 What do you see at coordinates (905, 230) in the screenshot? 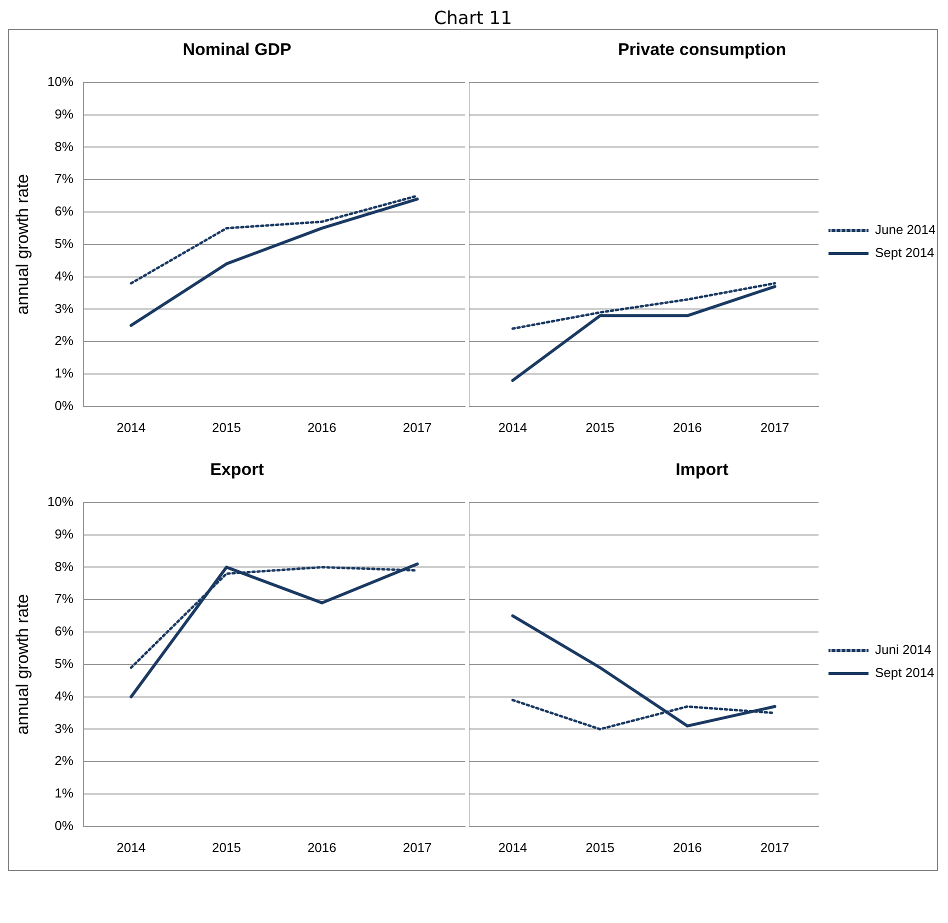
I see `legend-label: June 2014` at bounding box center [905, 230].